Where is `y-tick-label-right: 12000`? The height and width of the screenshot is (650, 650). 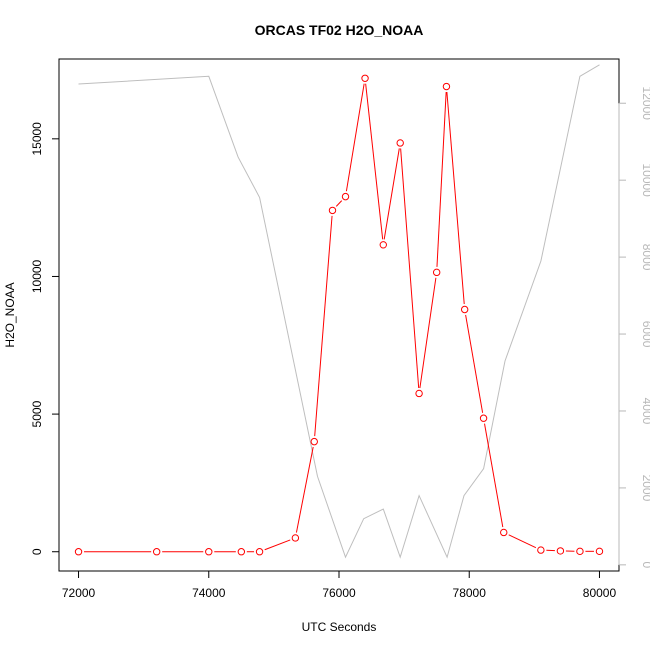 y-tick-label-right: 12000 is located at coordinates (645, 104).